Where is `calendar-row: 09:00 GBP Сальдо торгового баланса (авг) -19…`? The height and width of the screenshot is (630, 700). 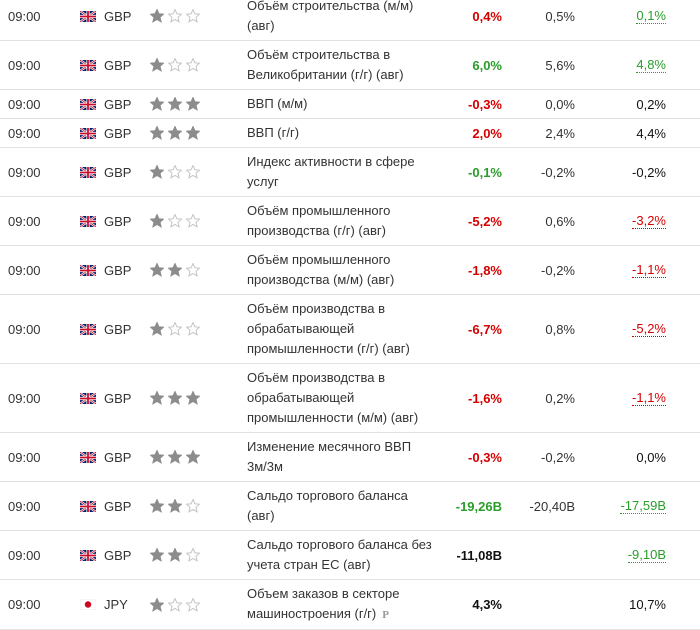 calendar-row: 09:00 GBP Сальдо торгового баланса (авг) -19… is located at coordinates (350, 506).